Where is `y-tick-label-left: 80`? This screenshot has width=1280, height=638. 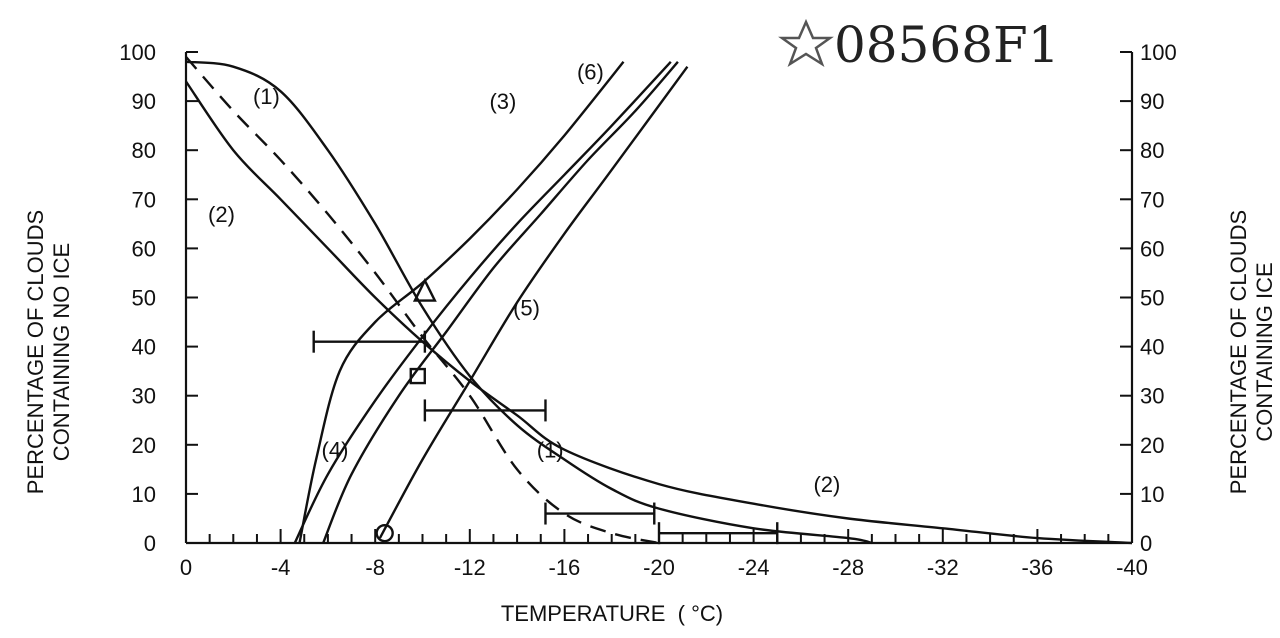
y-tick-label-left: 80 is located at coordinates (144, 150).